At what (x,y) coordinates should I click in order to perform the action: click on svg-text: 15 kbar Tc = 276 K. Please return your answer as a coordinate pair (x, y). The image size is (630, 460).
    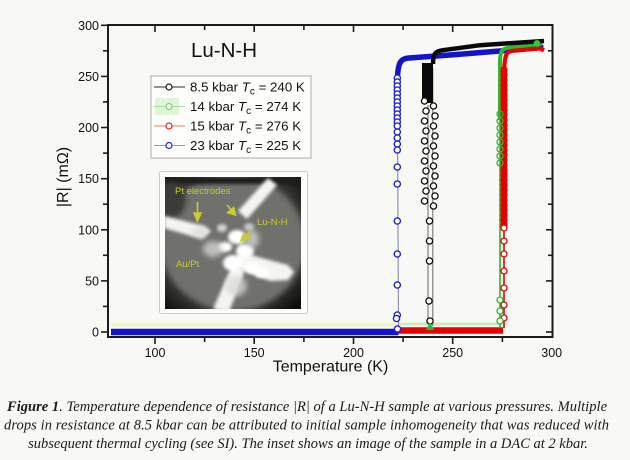
    Looking at the image, I should click on (245, 128).